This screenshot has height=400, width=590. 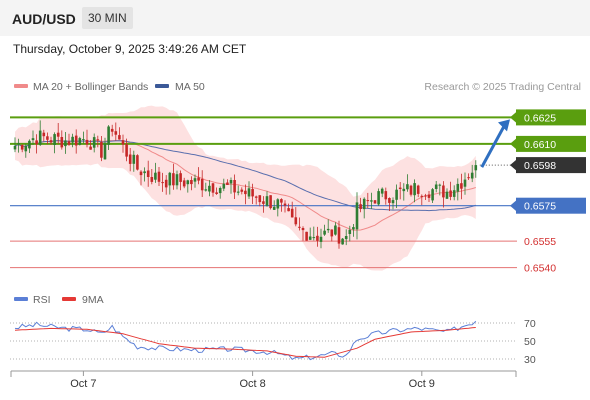 I want to click on resistance-label-box, so click(x=551, y=143).